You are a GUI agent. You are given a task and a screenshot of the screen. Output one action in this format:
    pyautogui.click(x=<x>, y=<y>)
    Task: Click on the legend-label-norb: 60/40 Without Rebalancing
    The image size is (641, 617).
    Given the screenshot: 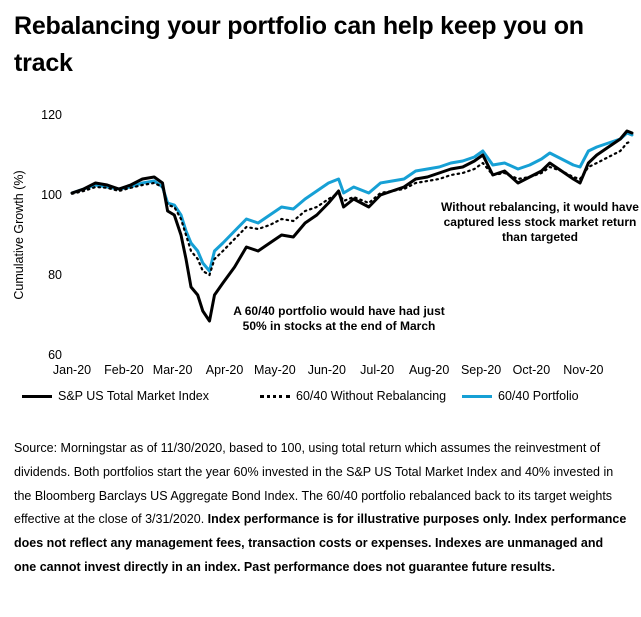 What is the action you would take?
    pyautogui.click(x=371, y=396)
    